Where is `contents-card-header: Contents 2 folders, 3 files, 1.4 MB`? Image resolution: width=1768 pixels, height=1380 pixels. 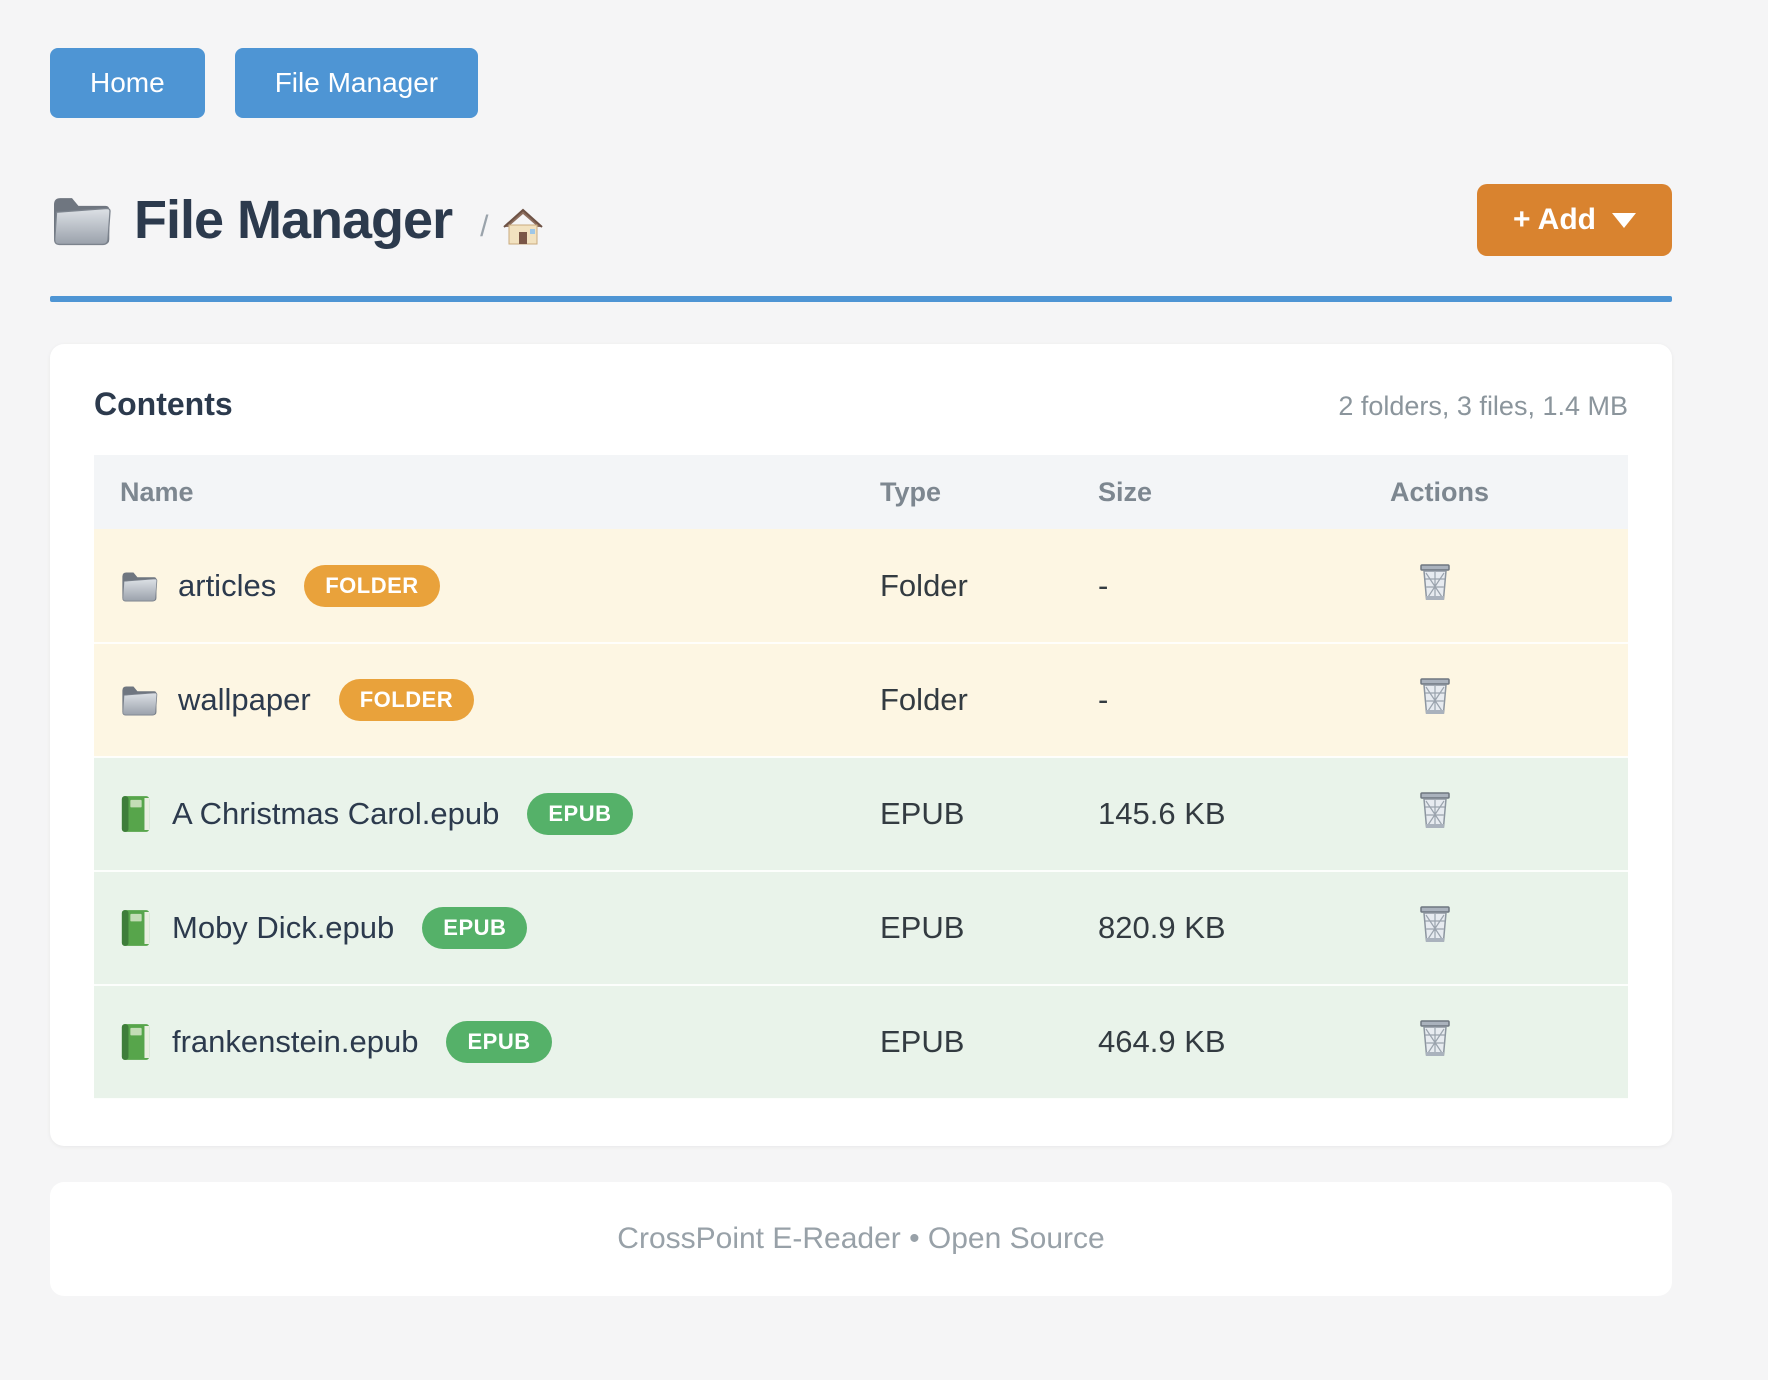
contents-card-header: Contents 2 folders, 3 files, 1.4 MB is located at coordinates (861, 404).